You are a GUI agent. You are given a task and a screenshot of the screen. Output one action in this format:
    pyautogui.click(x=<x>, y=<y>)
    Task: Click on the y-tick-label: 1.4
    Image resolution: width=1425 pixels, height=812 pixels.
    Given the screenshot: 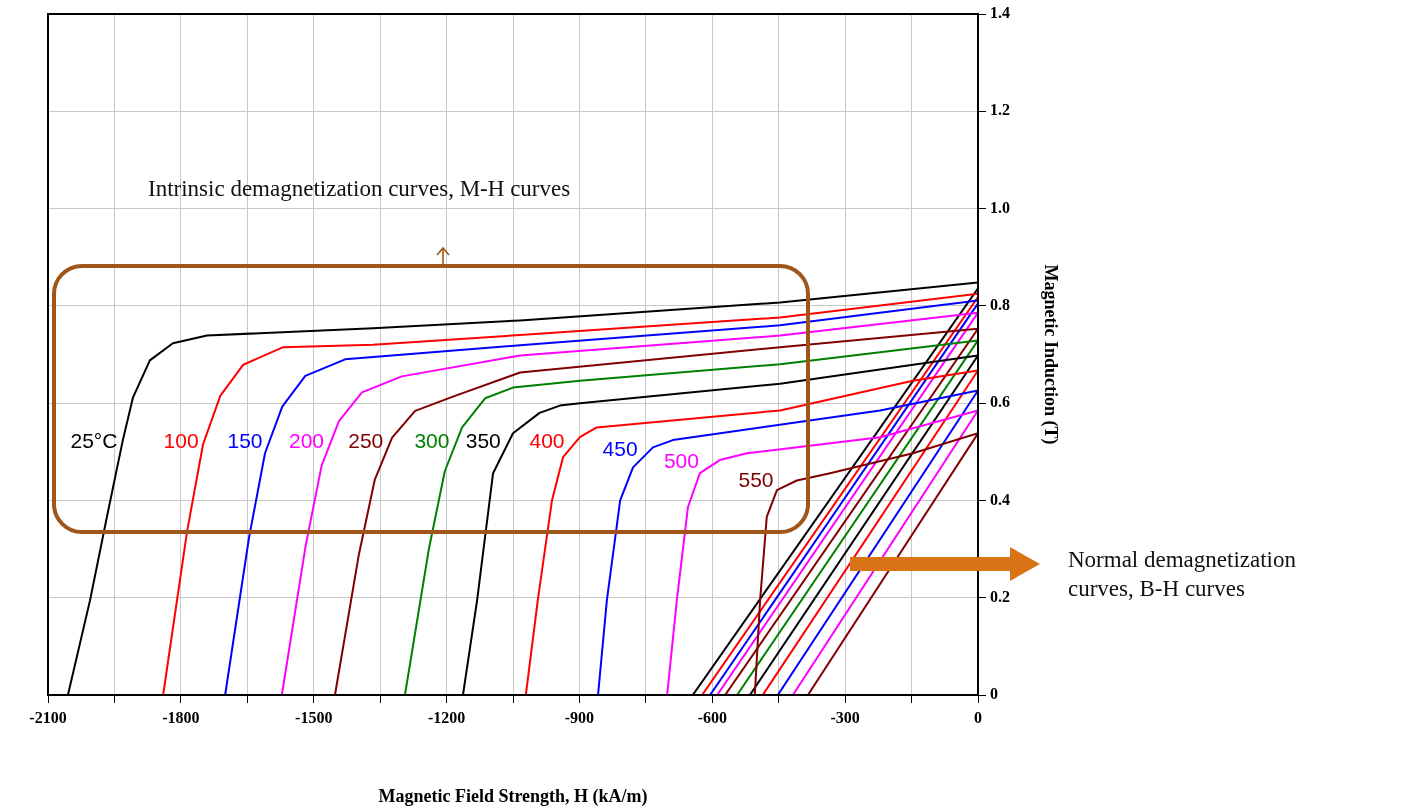 What is the action you would take?
    pyautogui.click(x=1000, y=13)
    